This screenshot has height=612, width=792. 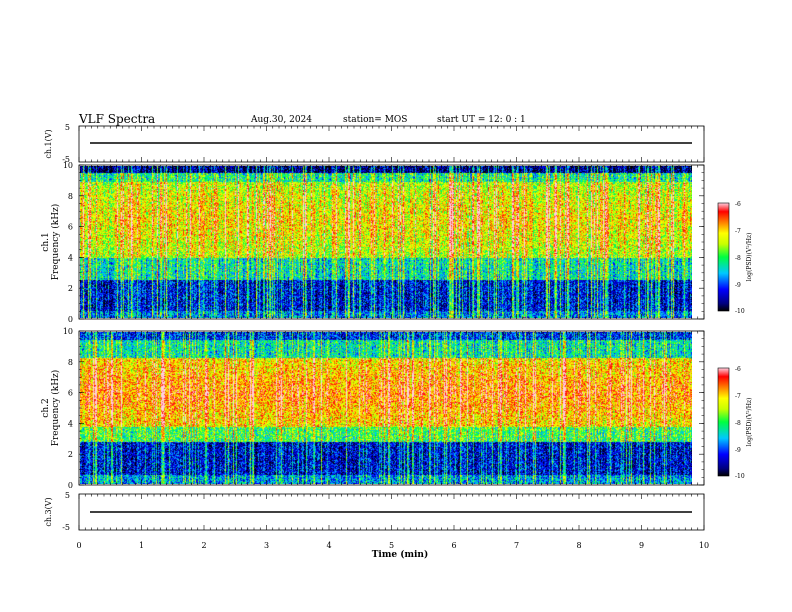 I want to click on x-tick-label: 9, so click(x=641, y=545).